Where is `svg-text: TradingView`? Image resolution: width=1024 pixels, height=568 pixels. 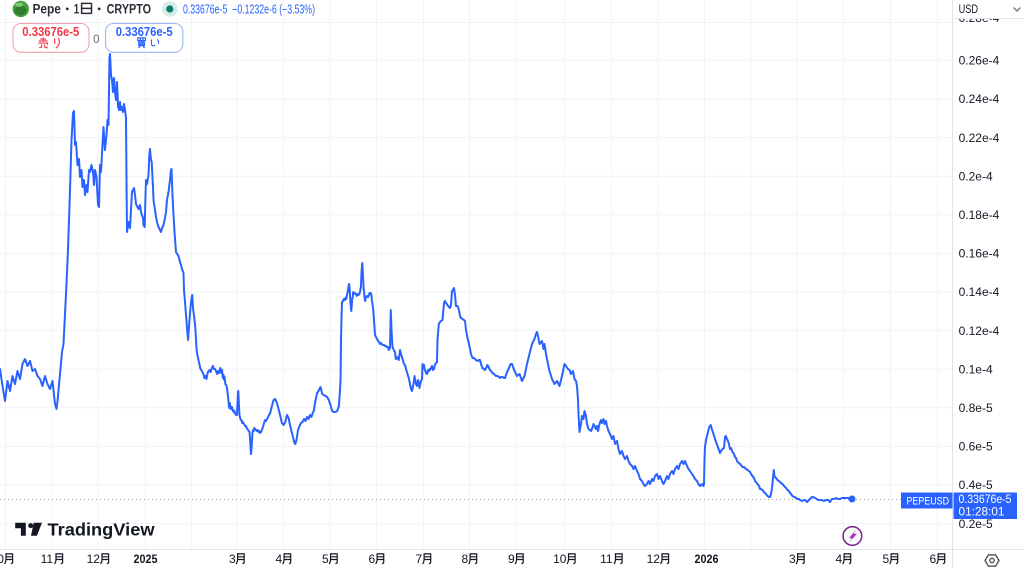
svg-text: TradingView is located at coordinates (101, 530).